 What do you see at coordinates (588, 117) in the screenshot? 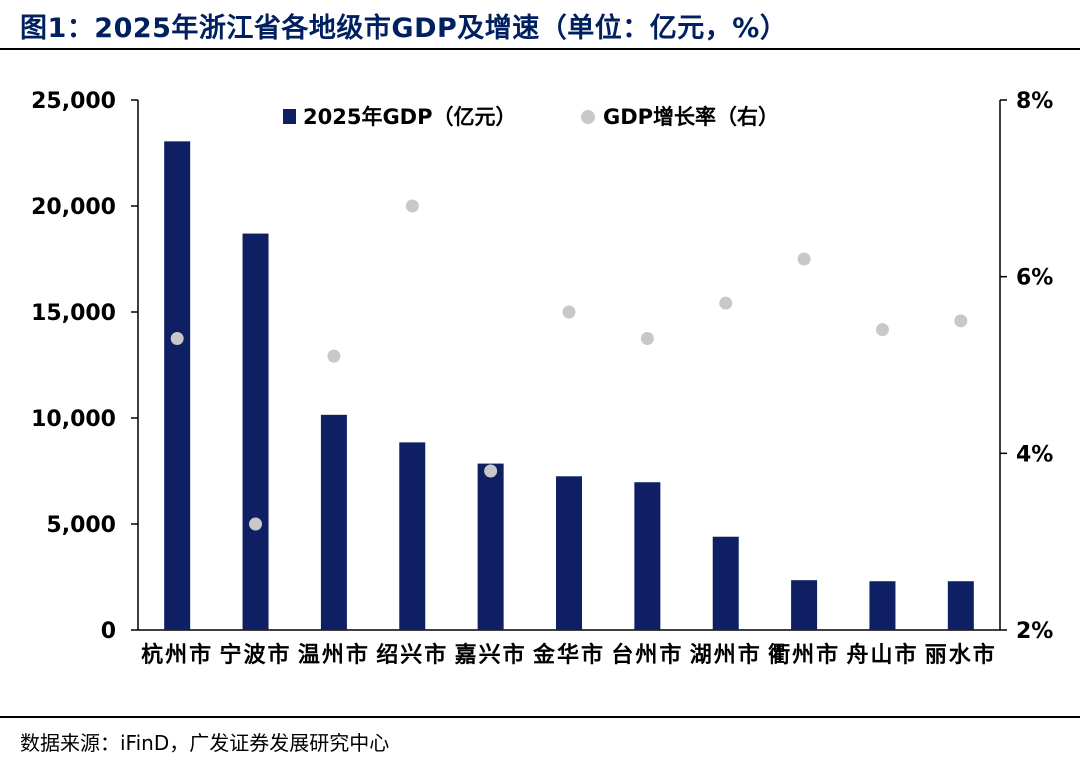
I see `legend-dot-swatch` at bounding box center [588, 117].